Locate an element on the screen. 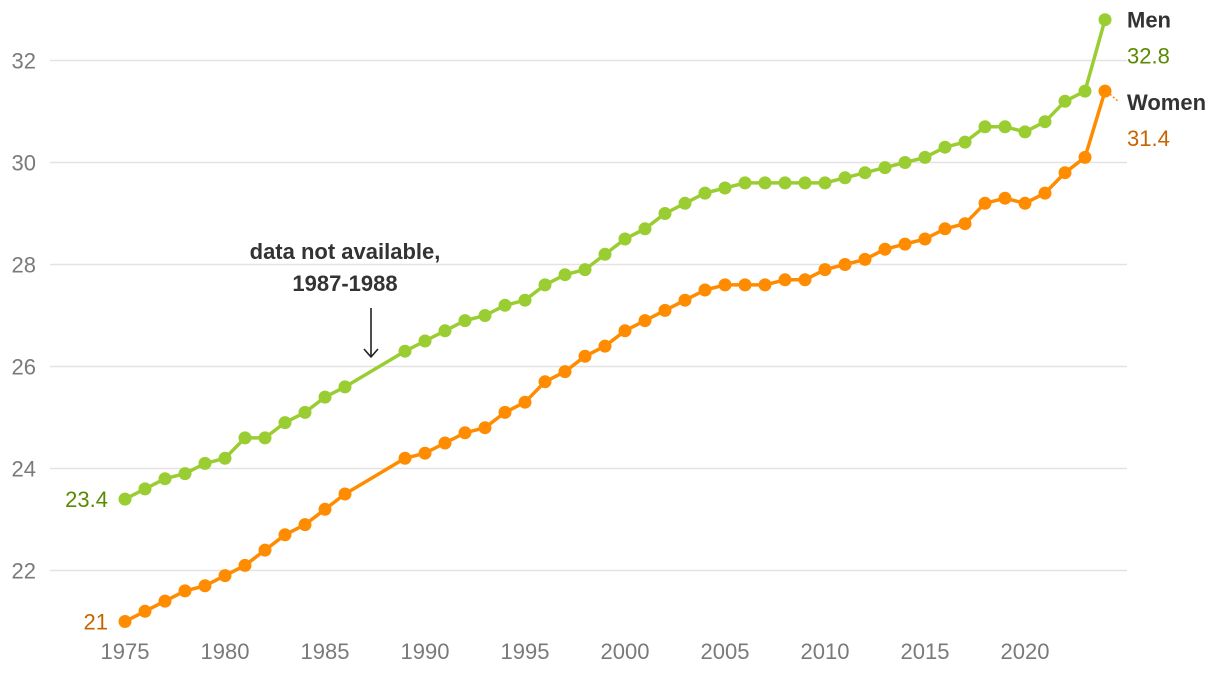  women-start-value: 21 is located at coordinates (96, 622).